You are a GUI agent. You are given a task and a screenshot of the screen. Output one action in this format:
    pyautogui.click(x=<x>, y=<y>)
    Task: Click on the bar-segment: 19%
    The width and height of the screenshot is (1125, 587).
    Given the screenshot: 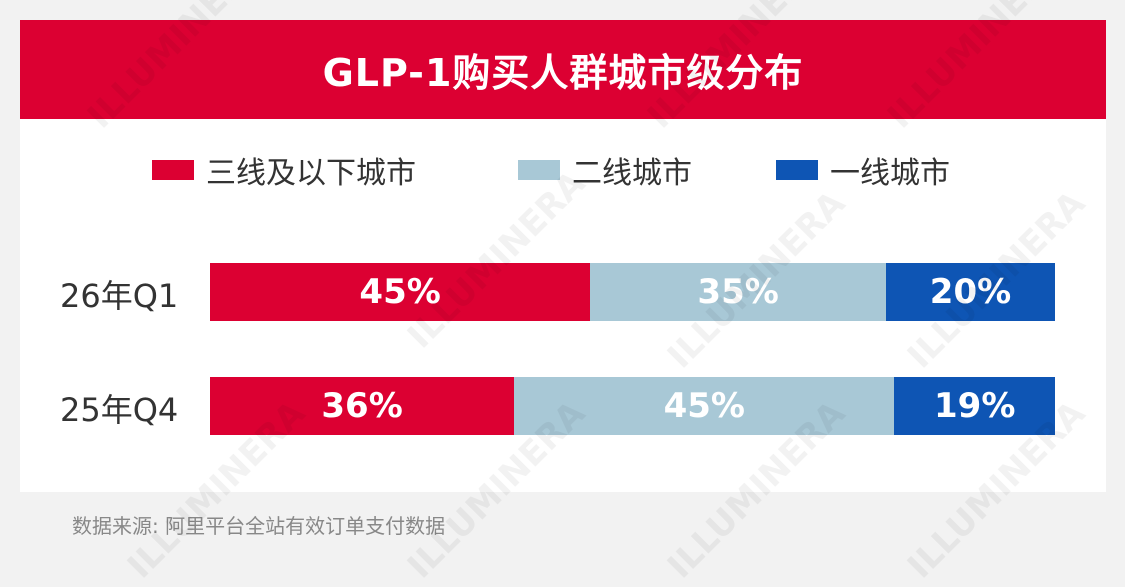 What is the action you would take?
    pyautogui.click(x=974, y=406)
    